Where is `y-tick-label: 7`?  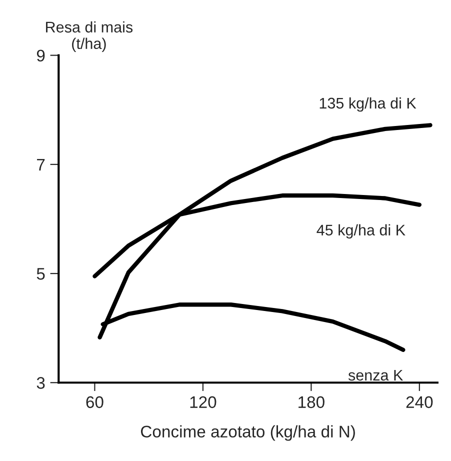
y-tick-label: 7 is located at coordinates (41, 164).